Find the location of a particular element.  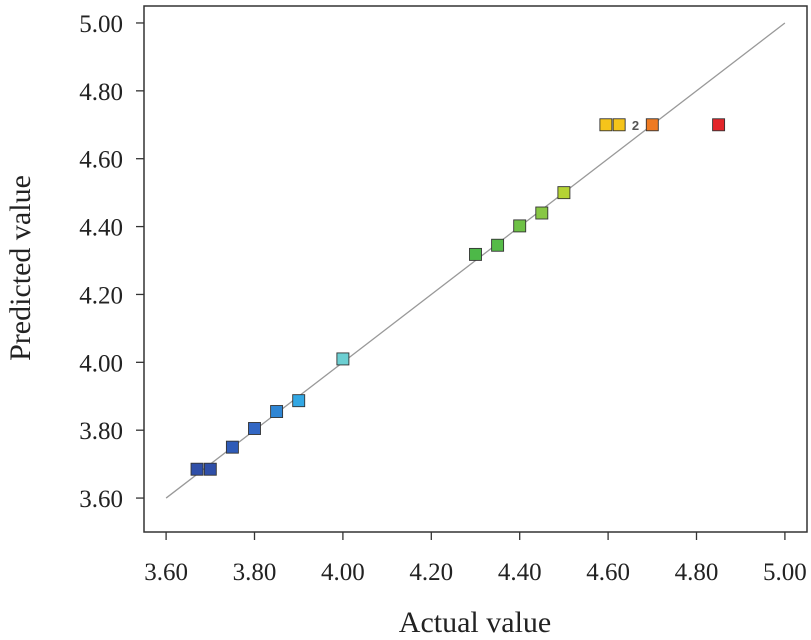

x-tick-label: 3.80 is located at coordinates (255, 572).